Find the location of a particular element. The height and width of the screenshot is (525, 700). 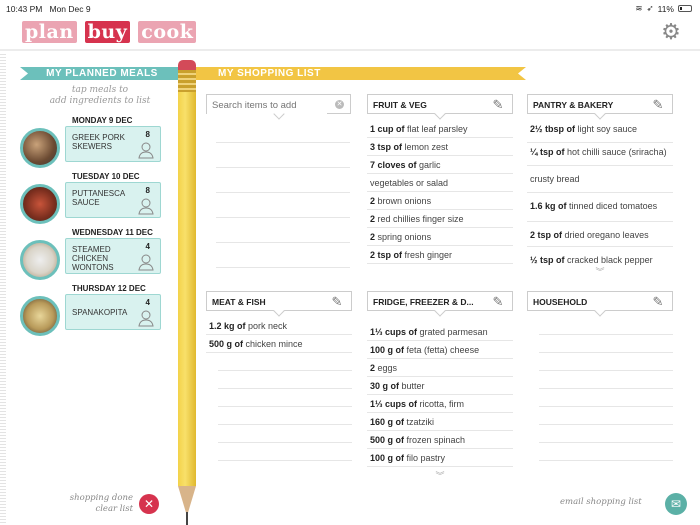

meal-card: GREEK PORK SKEWERS 8 is located at coordinates (113, 144).